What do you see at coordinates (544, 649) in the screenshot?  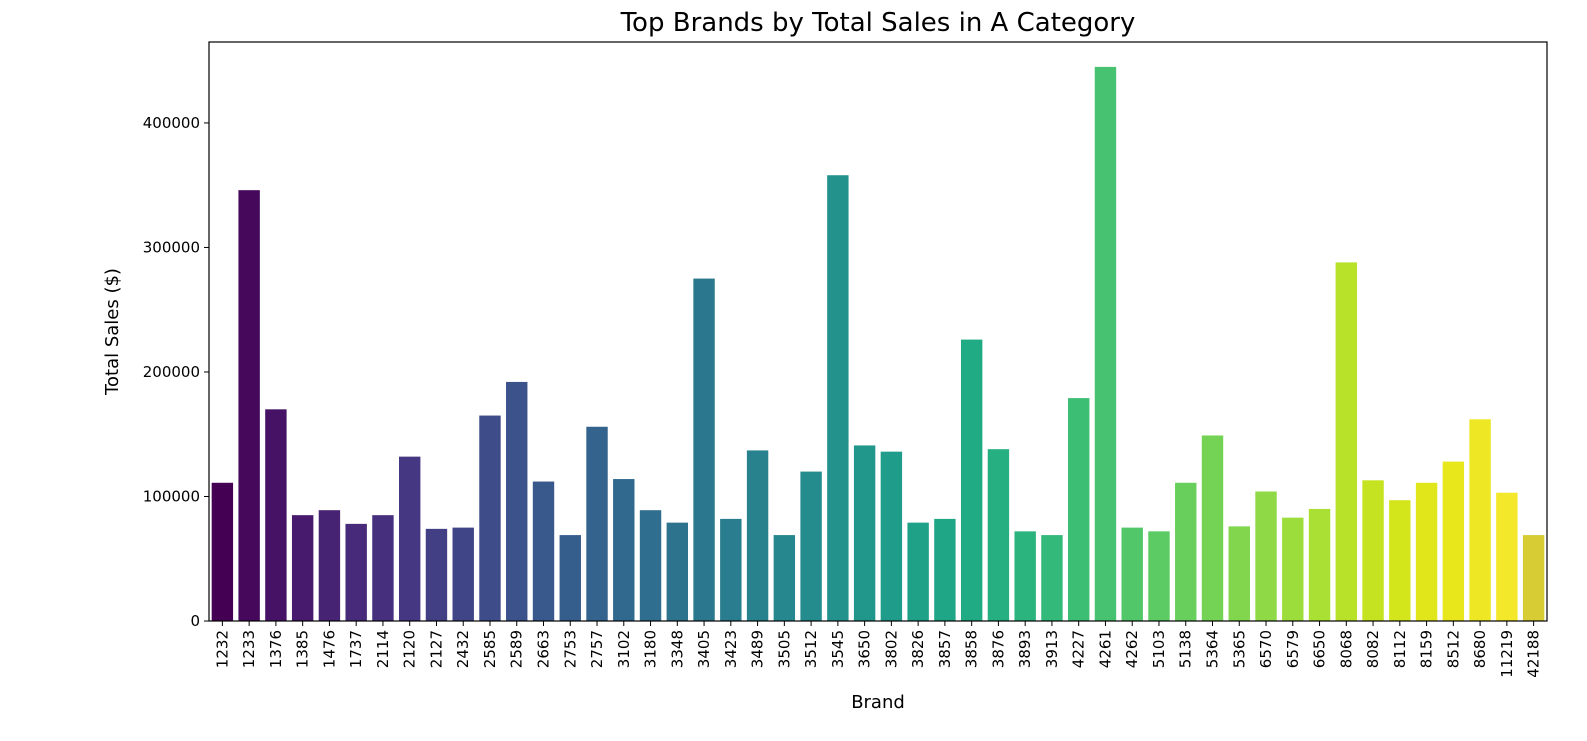 I see `x-tick-label: 2663` at bounding box center [544, 649].